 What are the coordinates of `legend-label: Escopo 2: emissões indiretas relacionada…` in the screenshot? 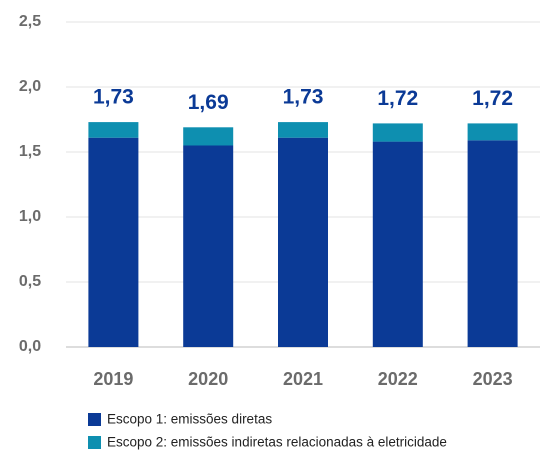 It's located at (277, 442).